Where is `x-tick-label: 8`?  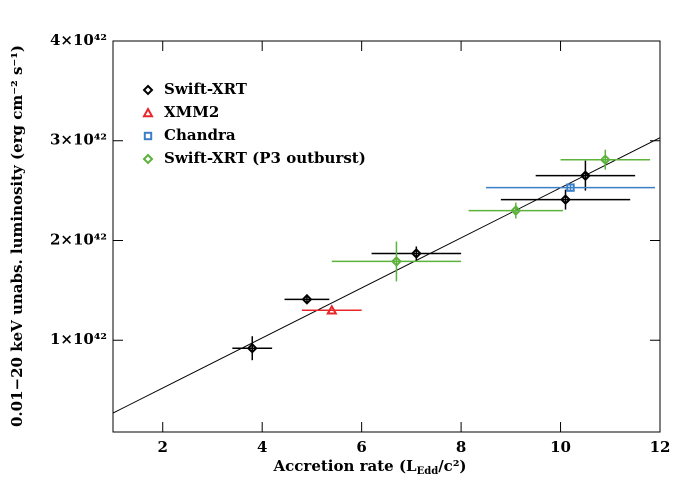 x-tick-label: 8 is located at coordinates (461, 447).